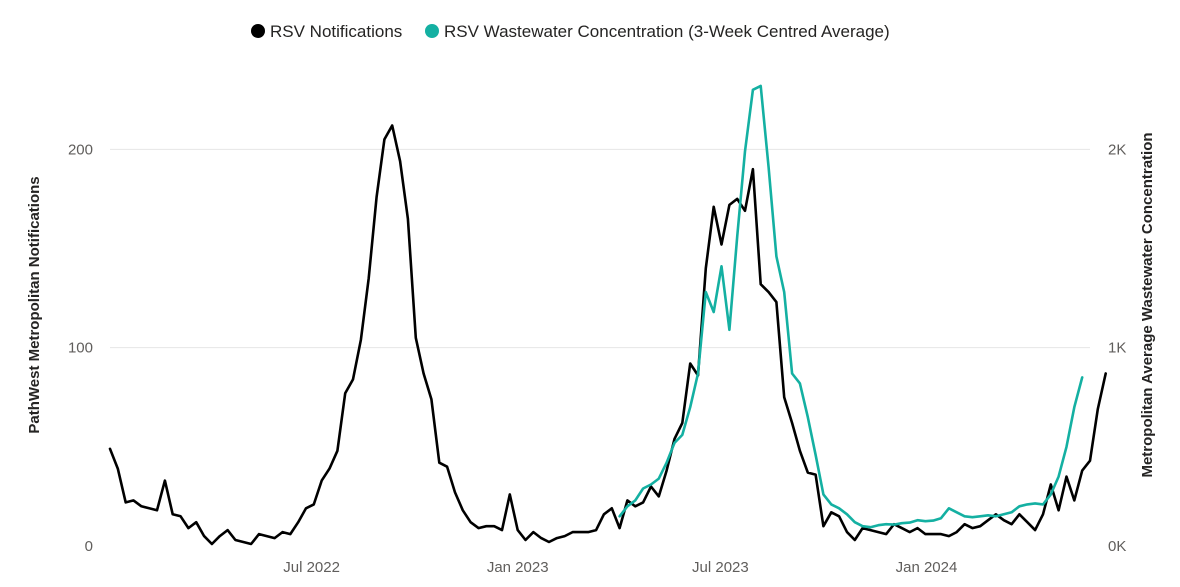 The height and width of the screenshot is (587, 1180). What do you see at coordinates (620, 567) in the screenshot?
I see `x-axis-ticks: Jul 2022 Jan 2023 Jul 2023 Jan 2024` at bounding box center [620, 567].